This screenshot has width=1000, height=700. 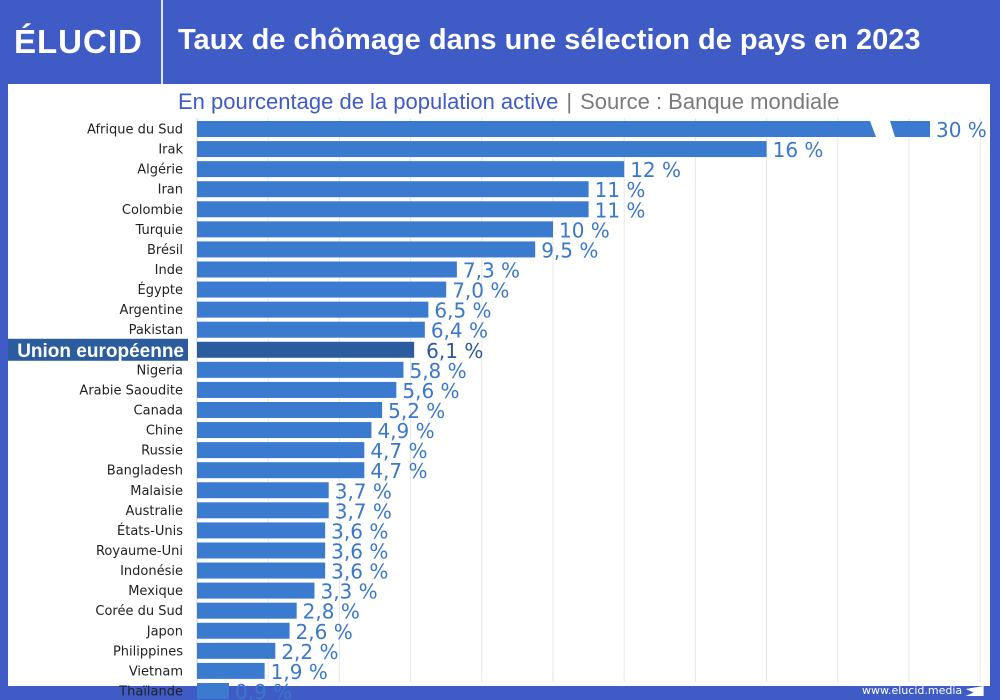 What do you see at coordinates (145, 471) in the screenshot?
I see `category-label: Bangladesh` at bounding box center [145, 471].